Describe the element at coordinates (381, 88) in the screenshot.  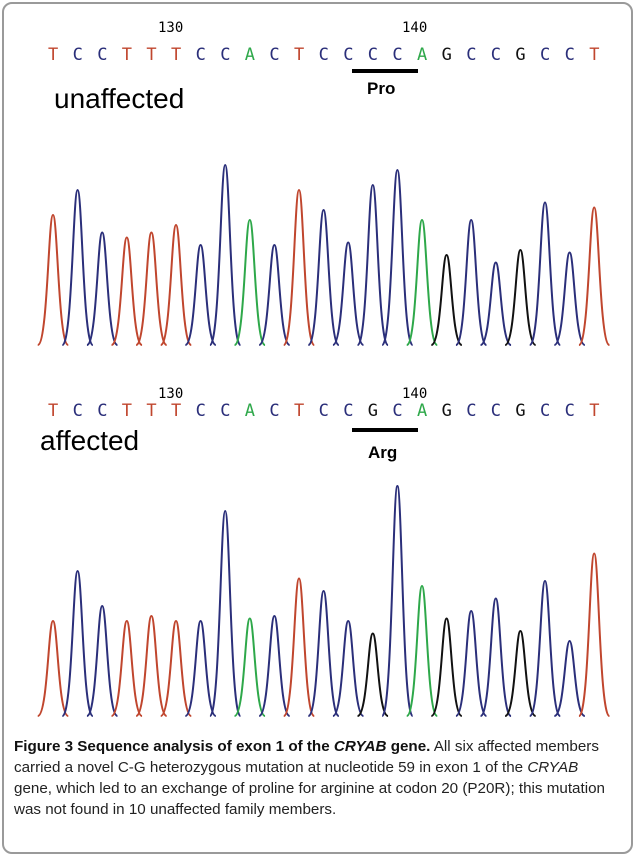
I see `amino-acid-label-pro: Pro` at that location.